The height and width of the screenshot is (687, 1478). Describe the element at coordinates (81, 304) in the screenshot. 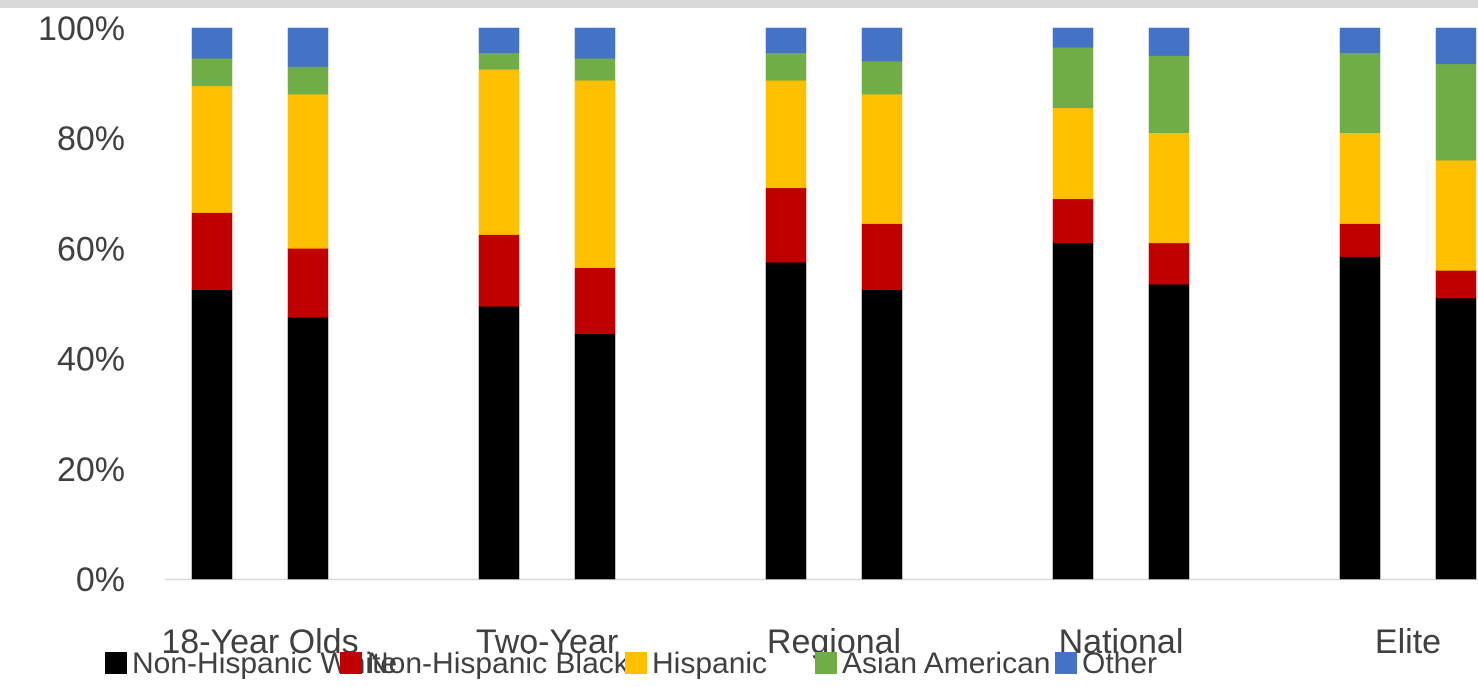

I see `y-axis-ticks: 0% 20% 40% 60% 80% 100%` at that location.